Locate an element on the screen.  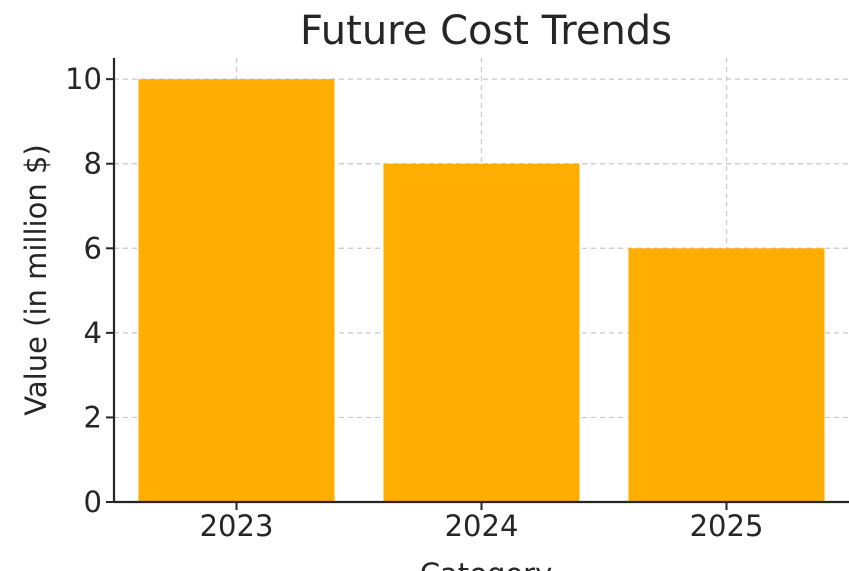
chart-title: Future Cost Trends is located at coordinates (486, 31).